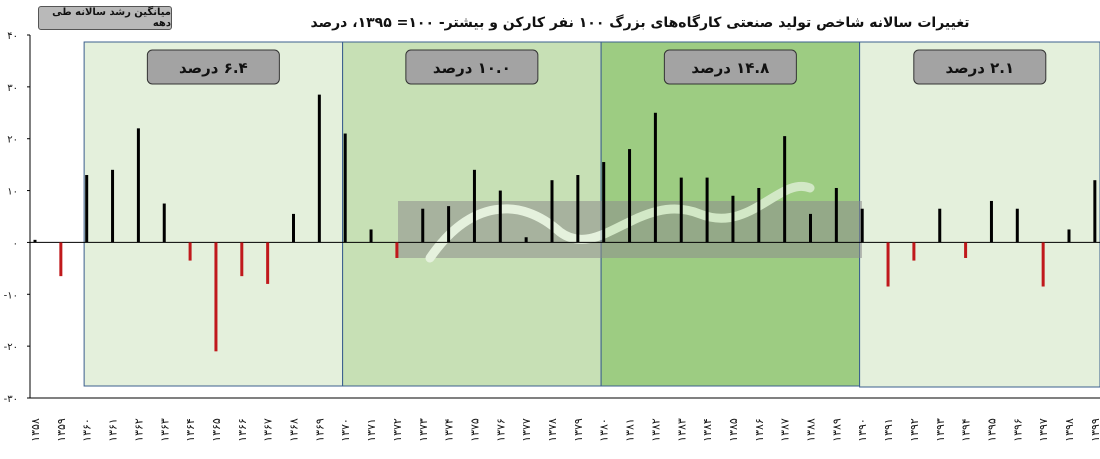  Describe the element at coordinates (87, 430) in the screenshot. I see `x-tick-label: ۱۳۶۰` at that location.